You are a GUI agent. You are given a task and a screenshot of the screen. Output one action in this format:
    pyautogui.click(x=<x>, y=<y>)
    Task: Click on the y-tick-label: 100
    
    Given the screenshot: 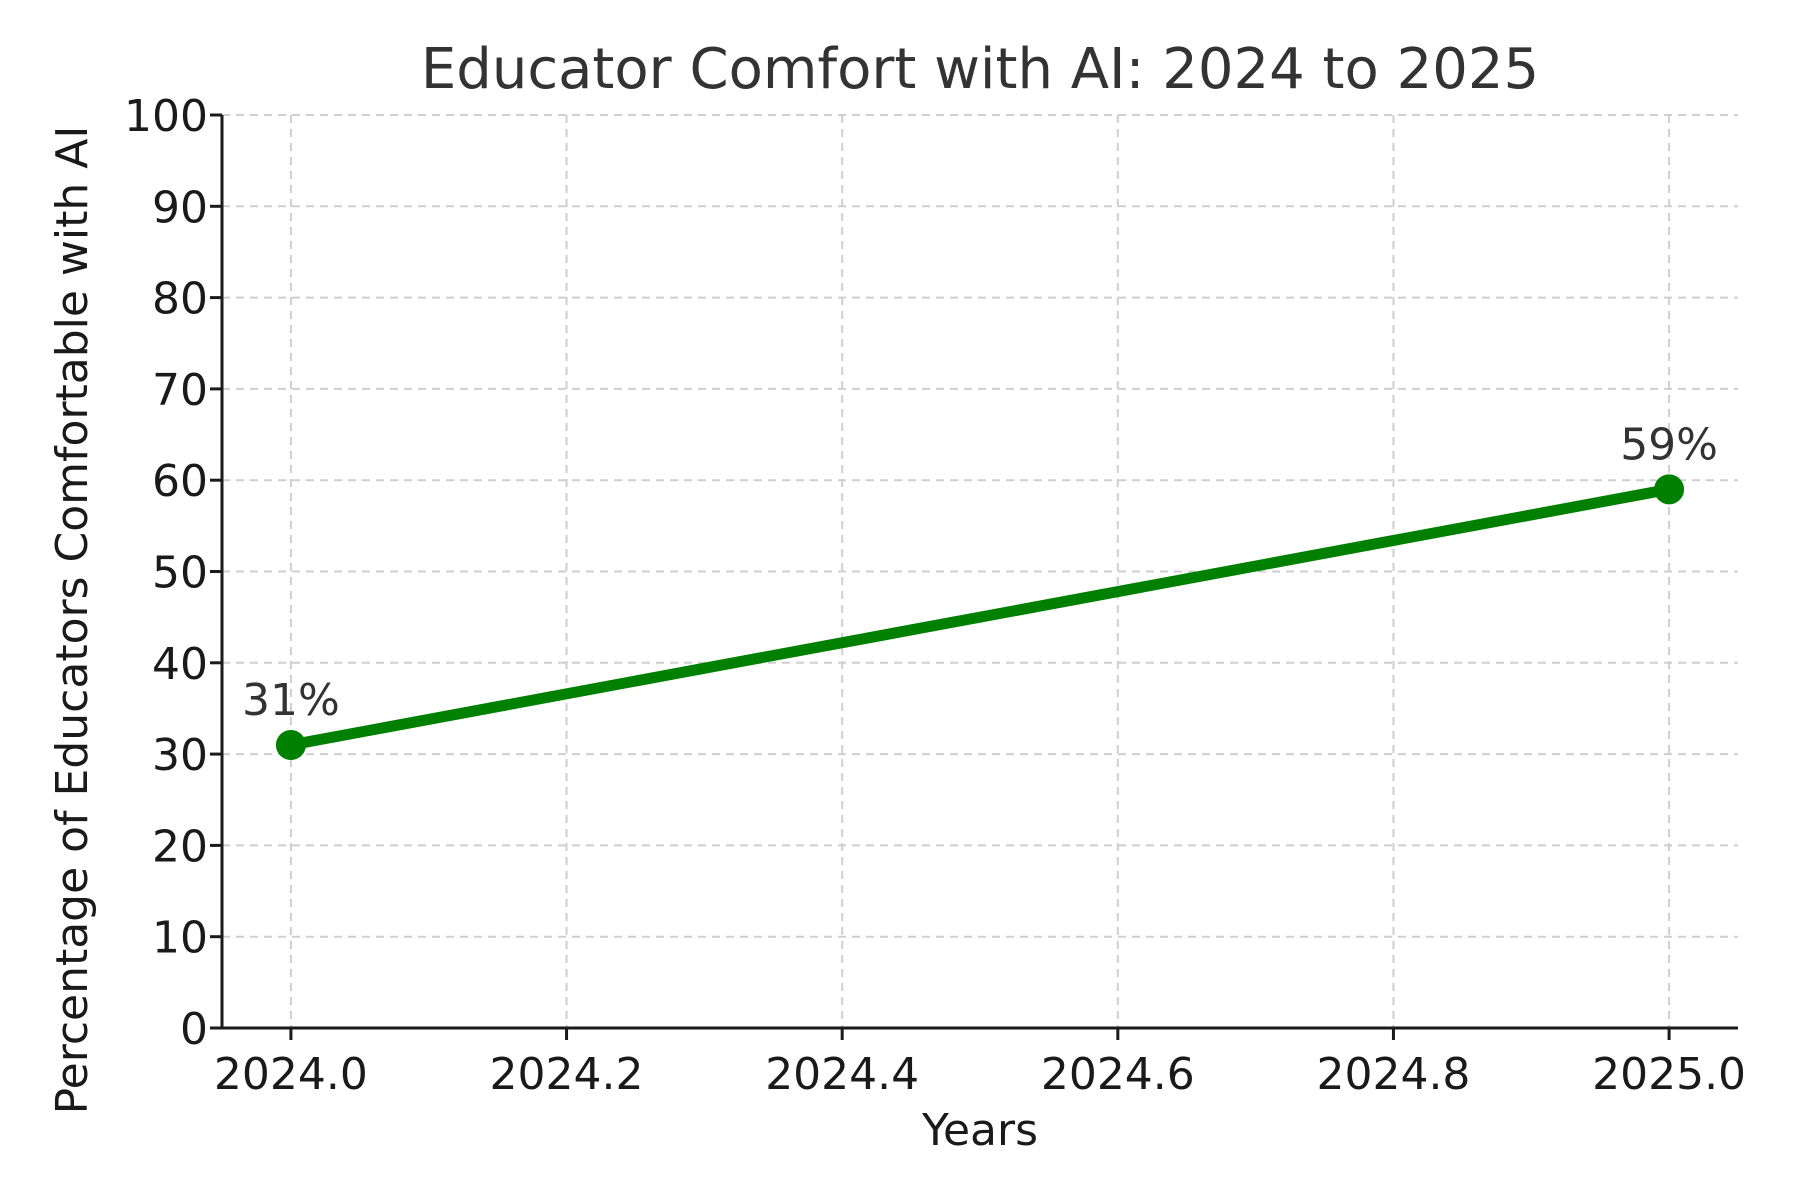 What is the action you would take?
    pyautogui.click(x=166, y=116)
    